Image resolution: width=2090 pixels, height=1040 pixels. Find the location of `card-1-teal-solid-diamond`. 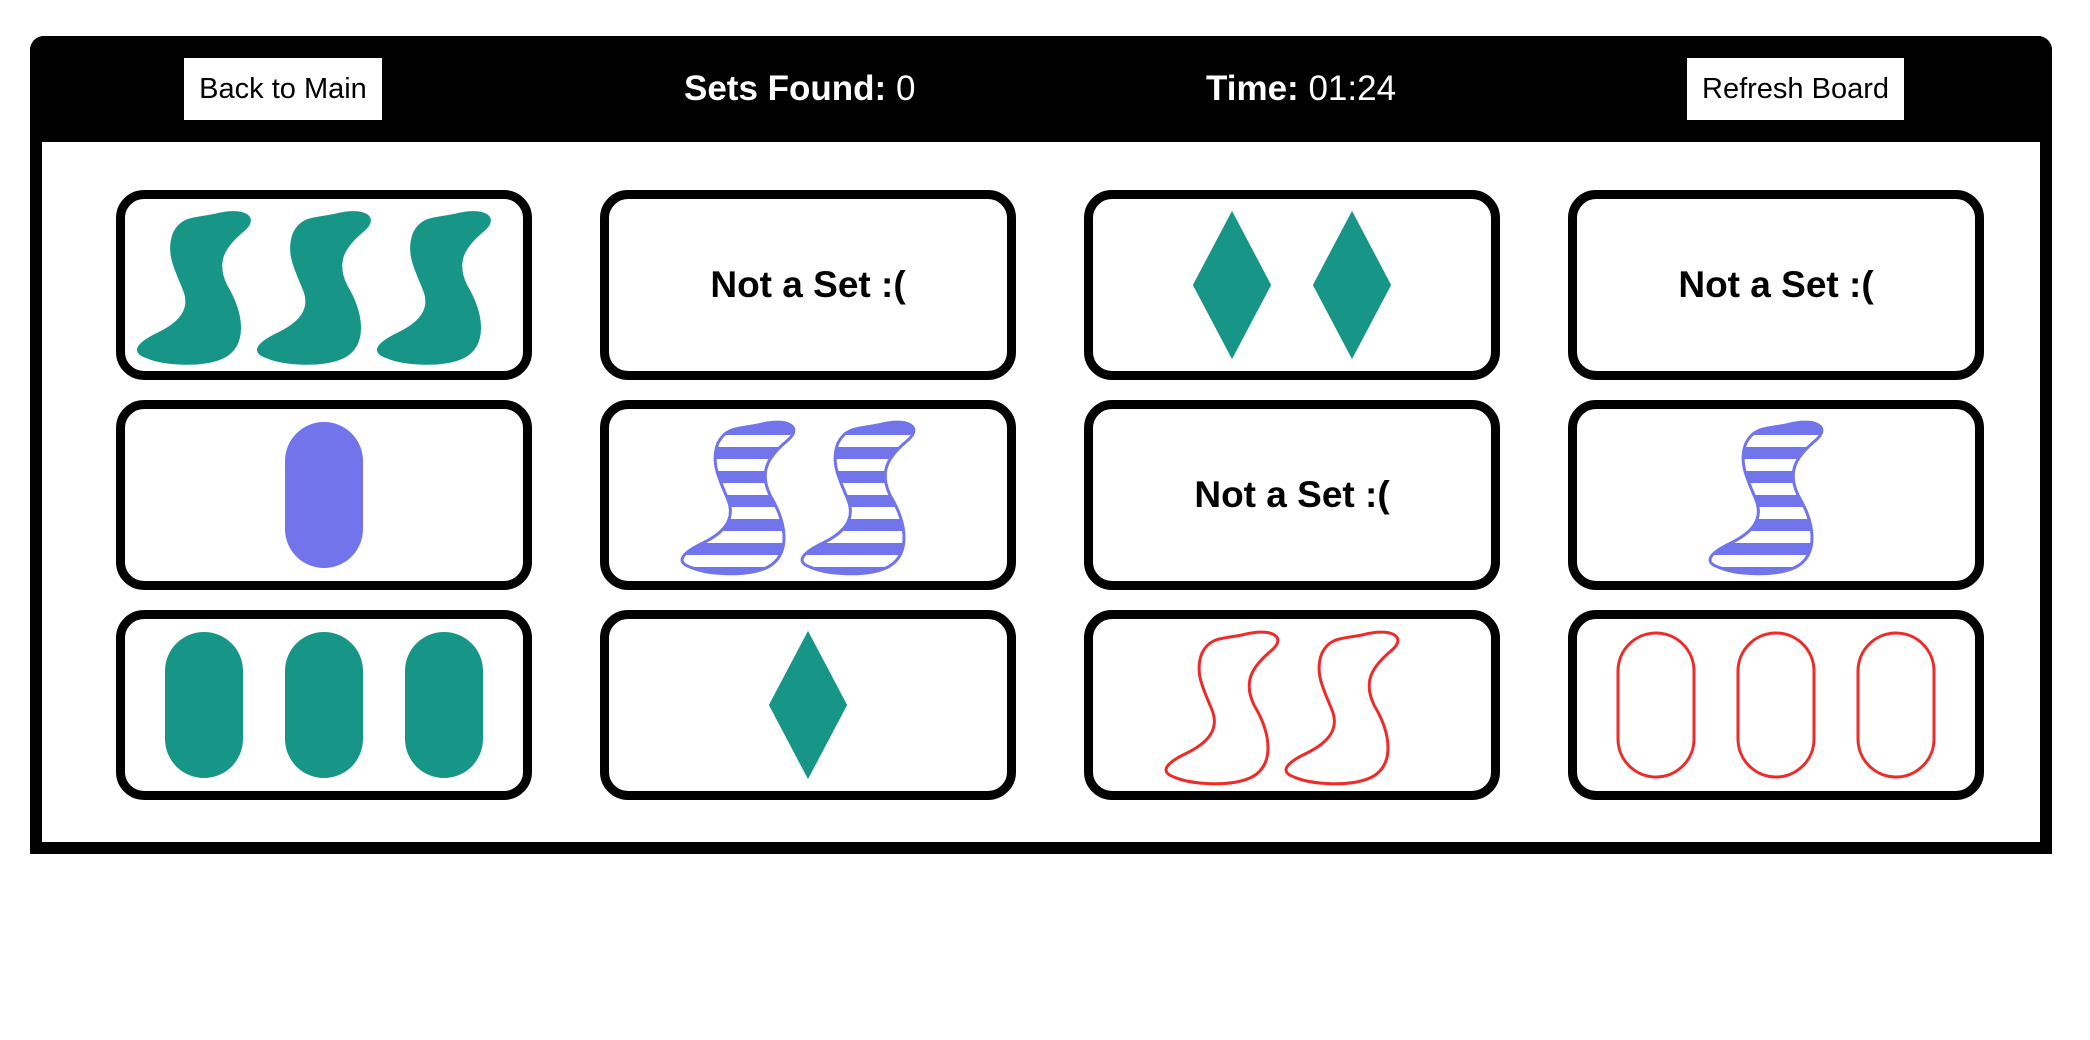

card-1-teal-solid-diamond is located at coordinates (808, 705).